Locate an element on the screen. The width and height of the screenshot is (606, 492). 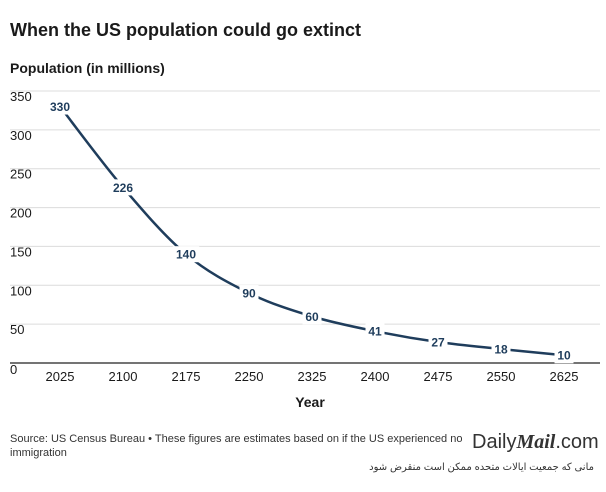
y-tick-label: 150 is located at coordinates (21, 251).